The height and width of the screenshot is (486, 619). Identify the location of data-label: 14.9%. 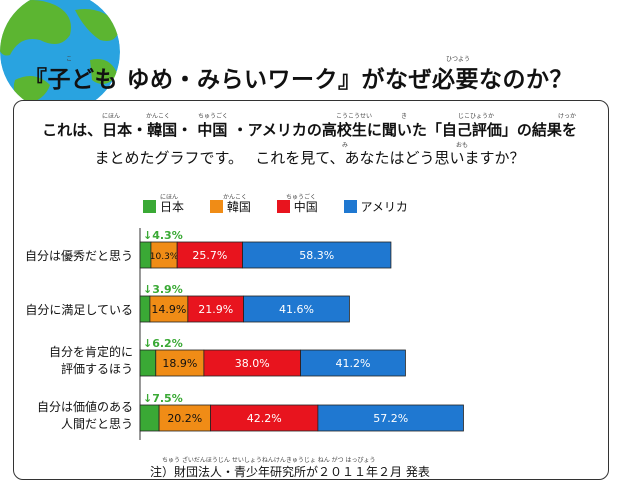
(168, 309).